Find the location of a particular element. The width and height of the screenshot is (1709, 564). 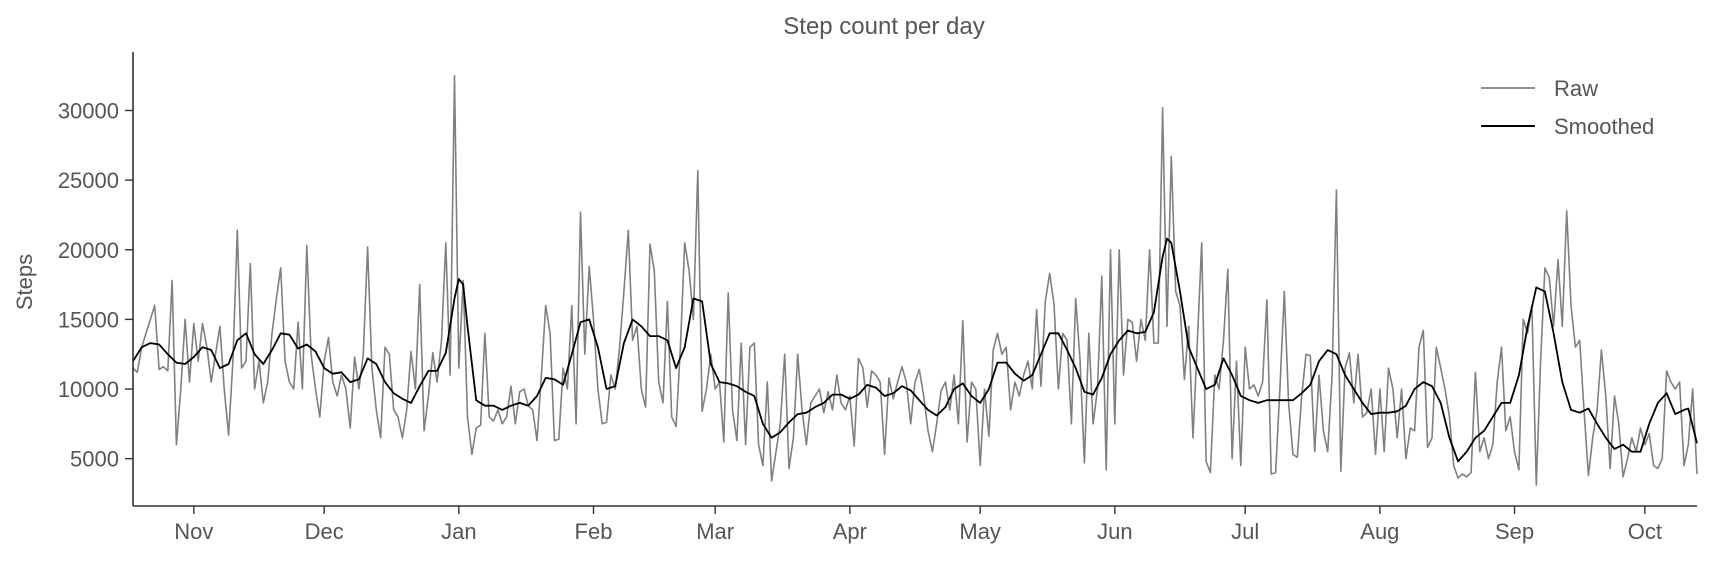

y-tick-label-15000: 15000 is located at coordinates (88, 319).